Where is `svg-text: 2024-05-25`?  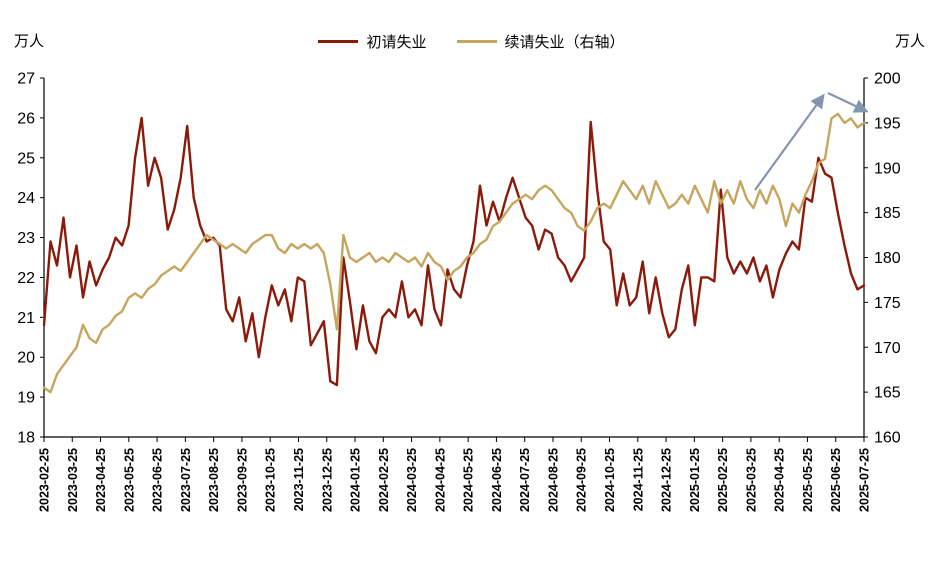
svg-text: 2024-05-25 is located at coordinates (469, 480).